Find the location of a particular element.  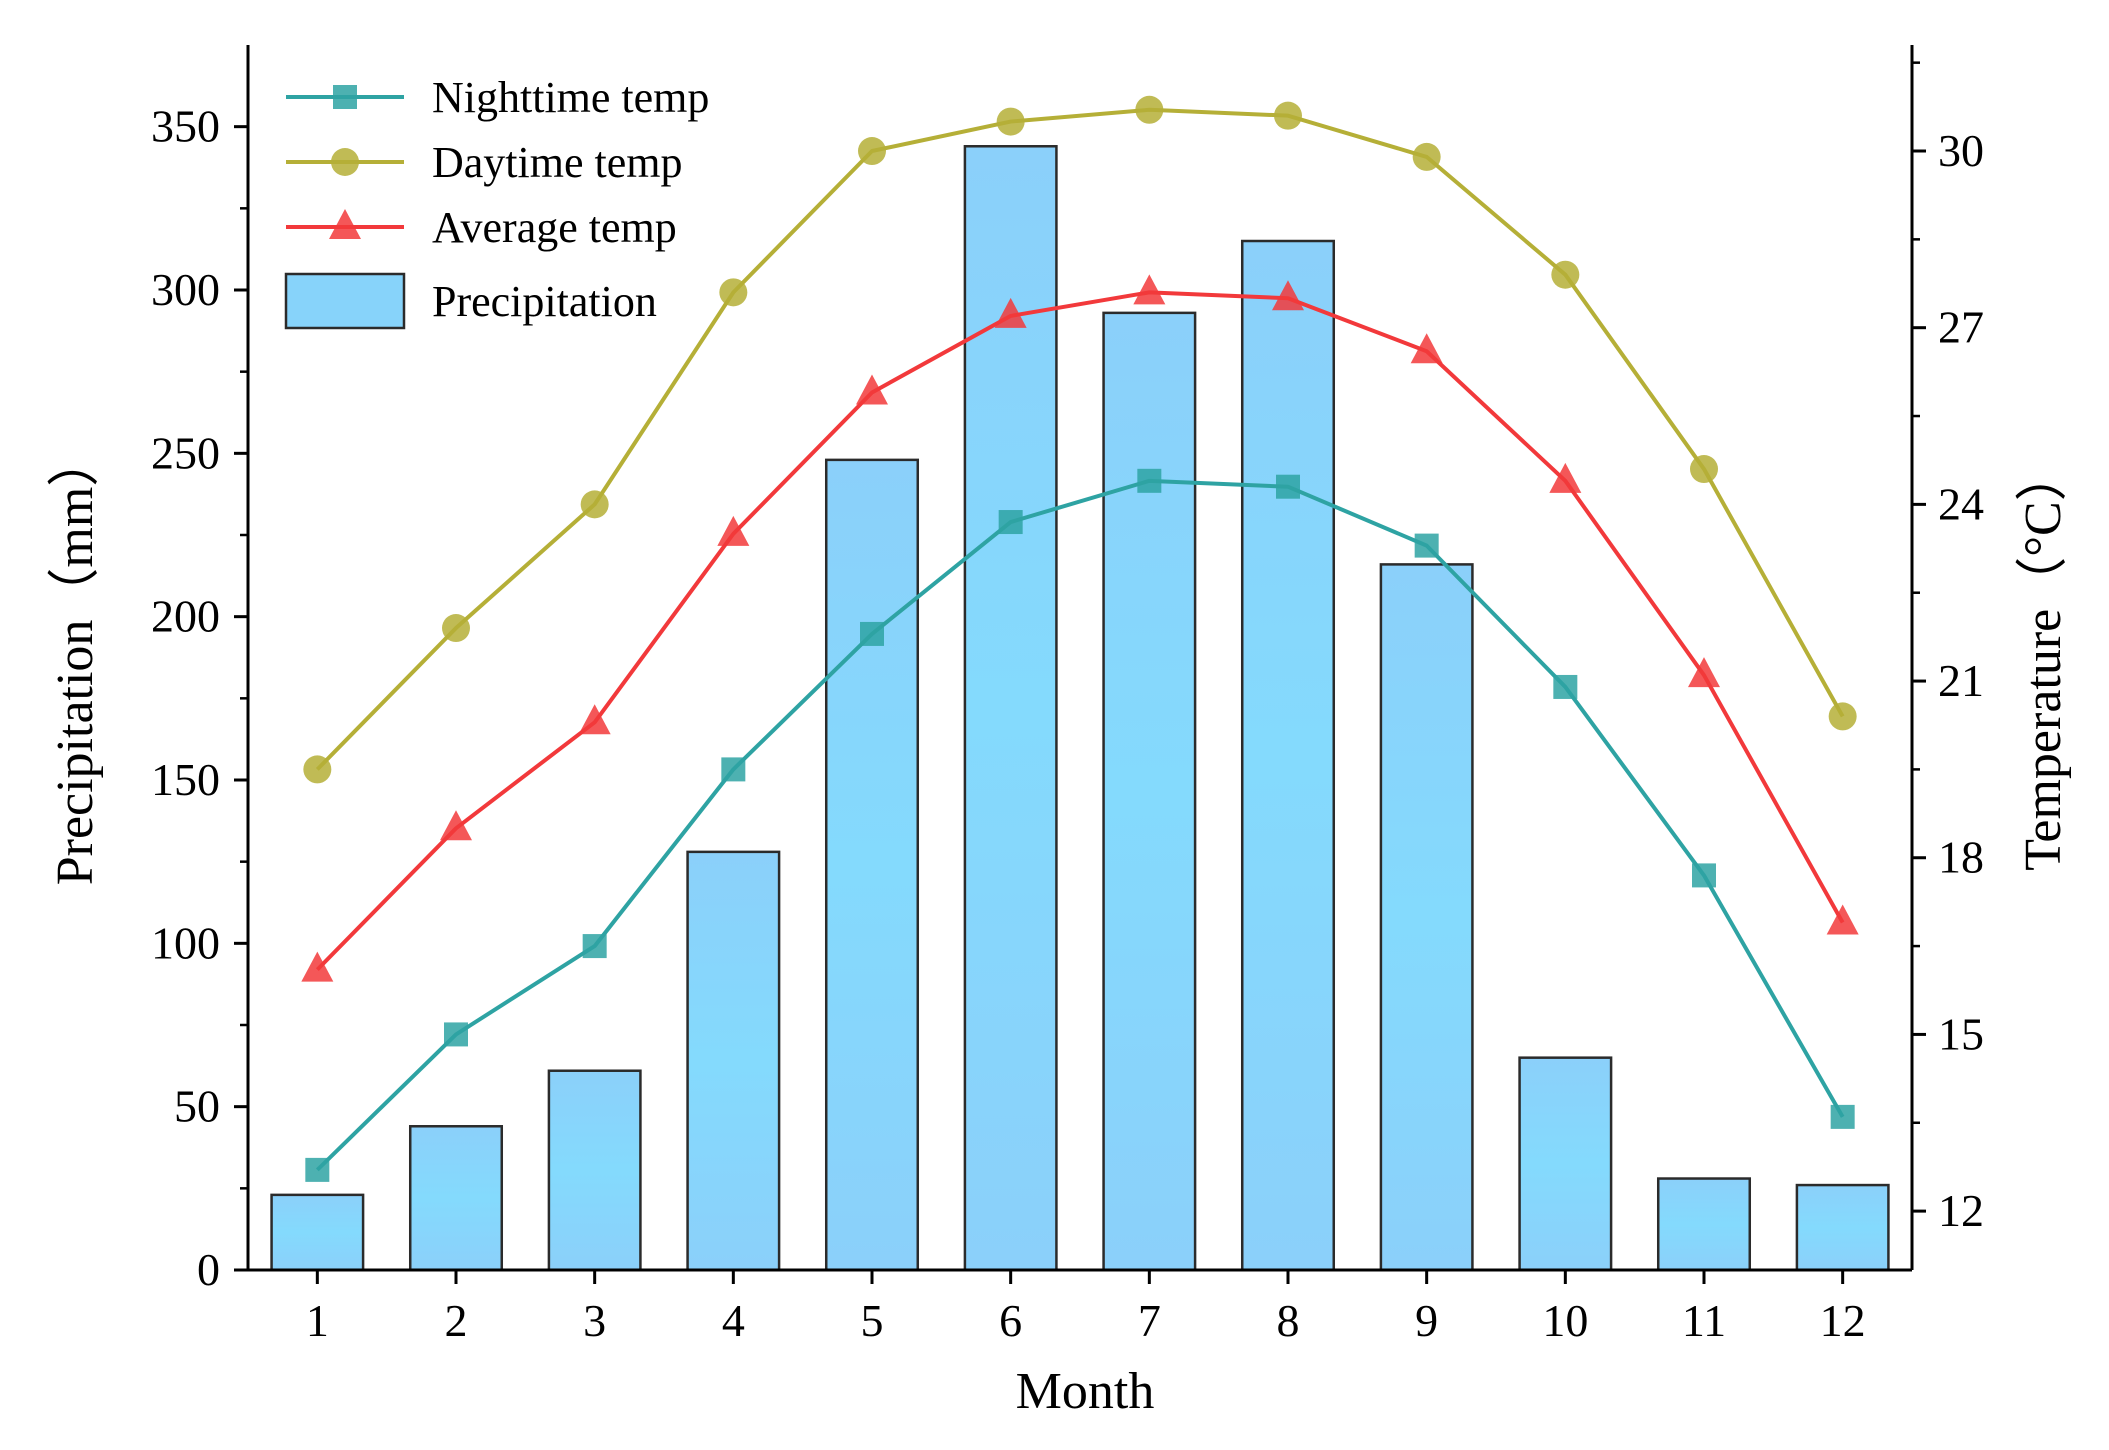

left-tick-label-50: 50 is located at coordinates (197, 1106).